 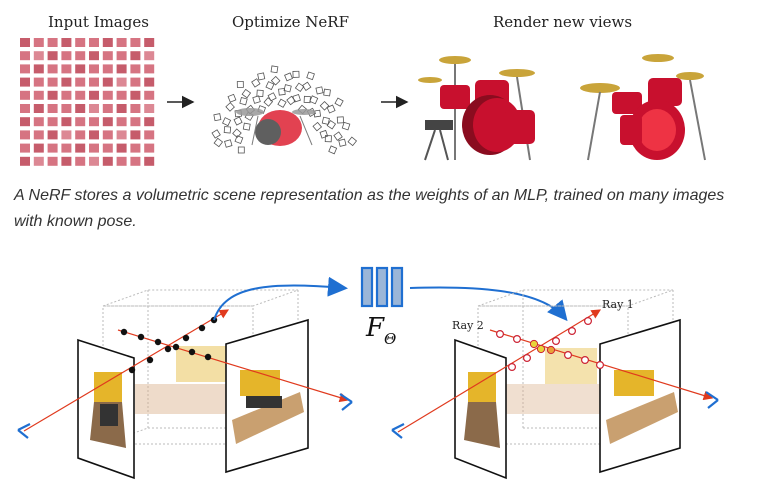 I want to click on ray-2-label: Ray 2, so click(x=468, y=325).